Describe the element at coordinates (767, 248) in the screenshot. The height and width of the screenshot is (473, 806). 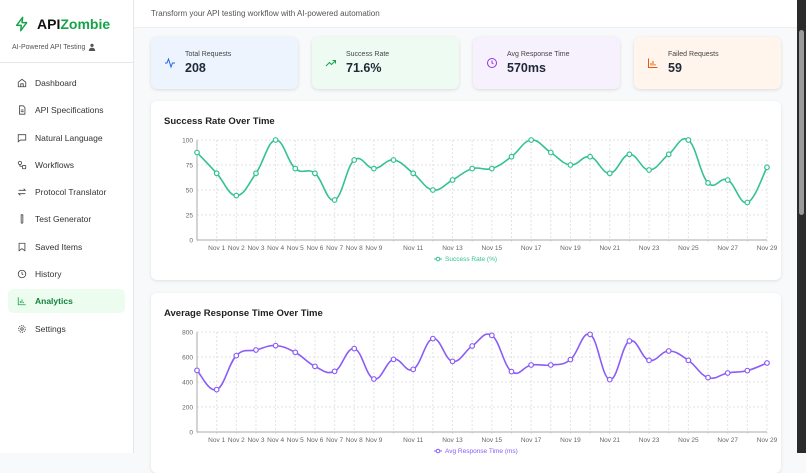
I see `x-tick-label: Nov 29` at that location.